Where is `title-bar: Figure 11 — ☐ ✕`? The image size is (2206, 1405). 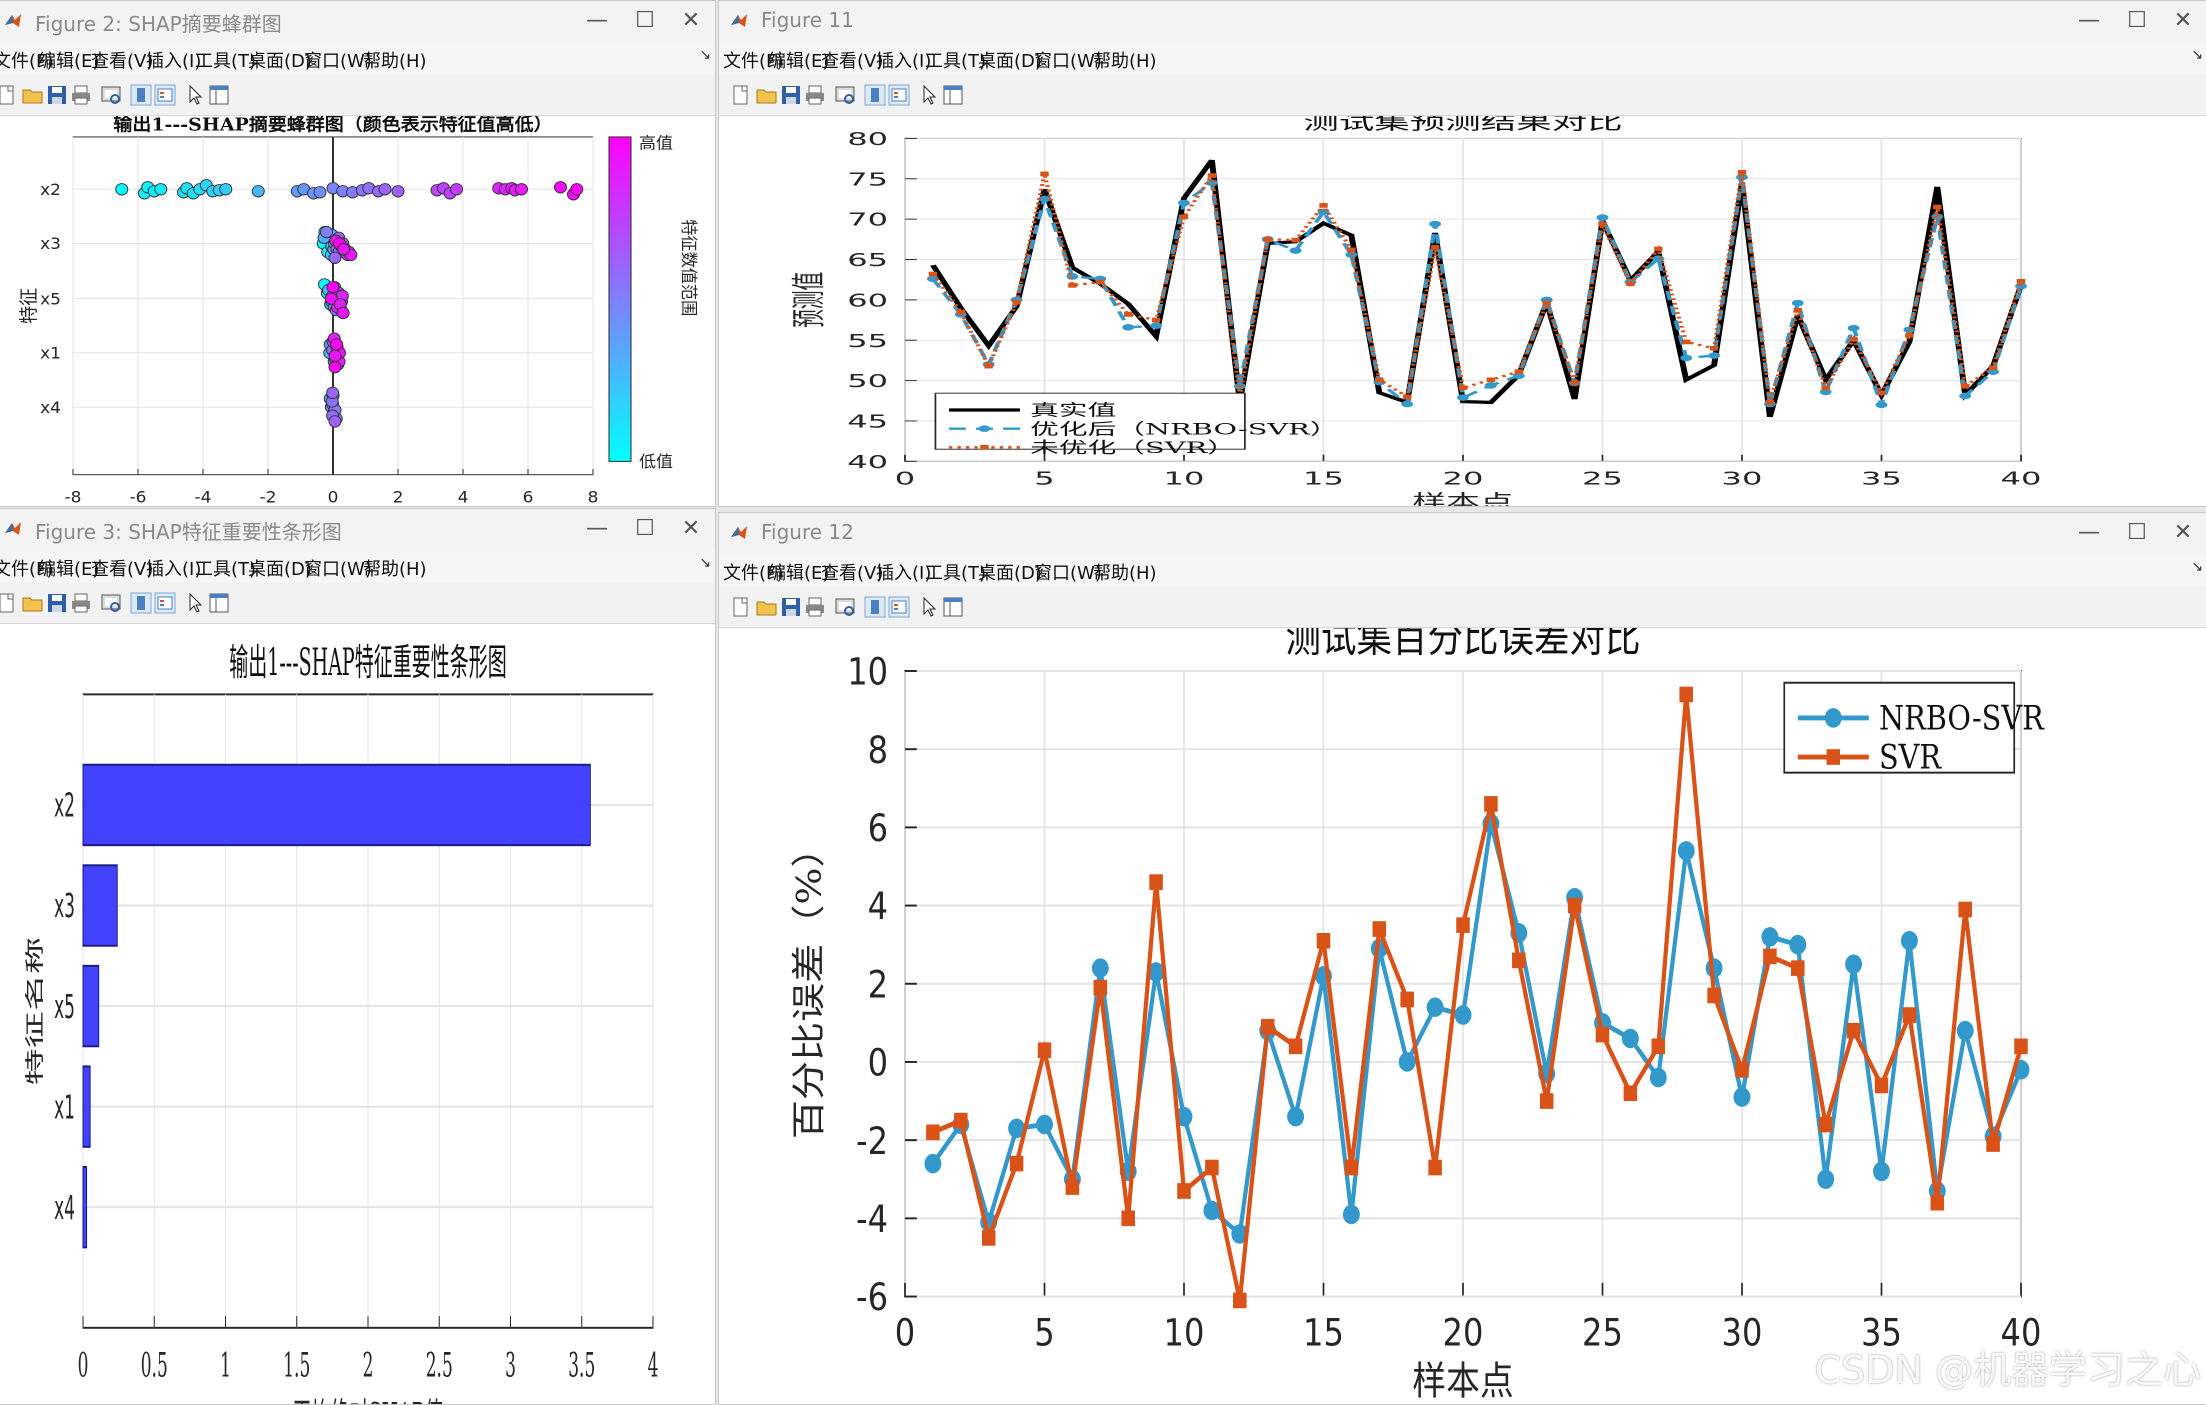
title-bar: Figure 11 — ☐ ✕ is located at coordinates (1462, 21).